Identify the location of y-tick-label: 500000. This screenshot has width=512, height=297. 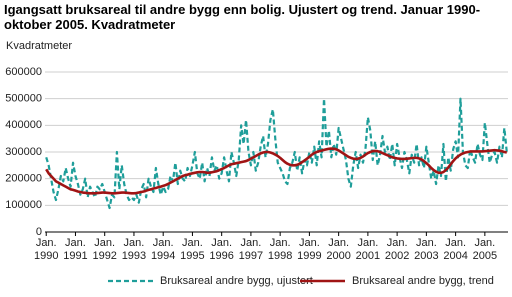
(23, 99).